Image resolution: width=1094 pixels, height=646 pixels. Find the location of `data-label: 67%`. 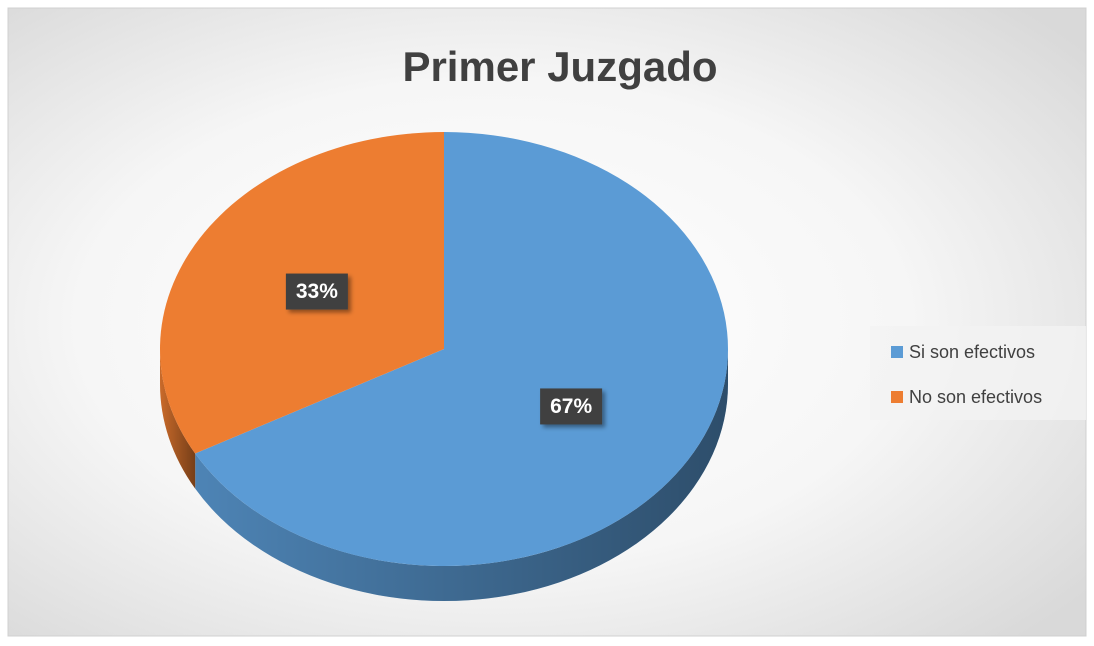

data-label: 67% is located at coordinates (571, 406).